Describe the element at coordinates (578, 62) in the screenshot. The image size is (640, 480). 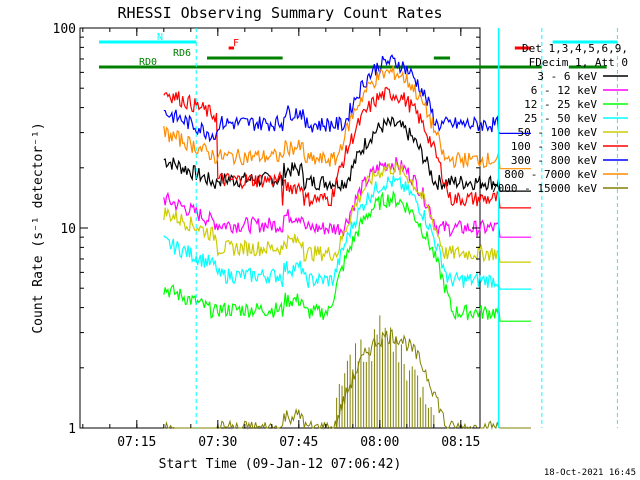
I see `legend-title-line: FDecim 1, Att 0` at that location.